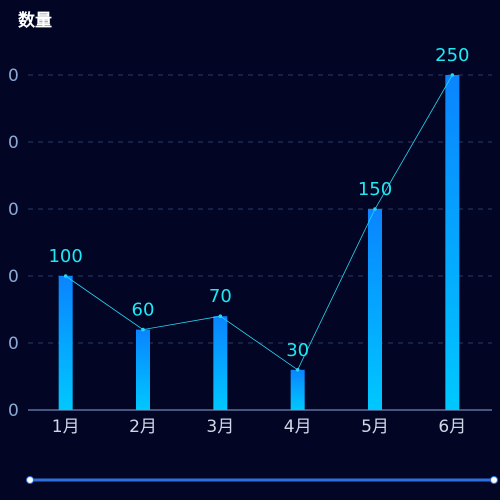  I want to click on data-label-4: 30, so click(297, 350).